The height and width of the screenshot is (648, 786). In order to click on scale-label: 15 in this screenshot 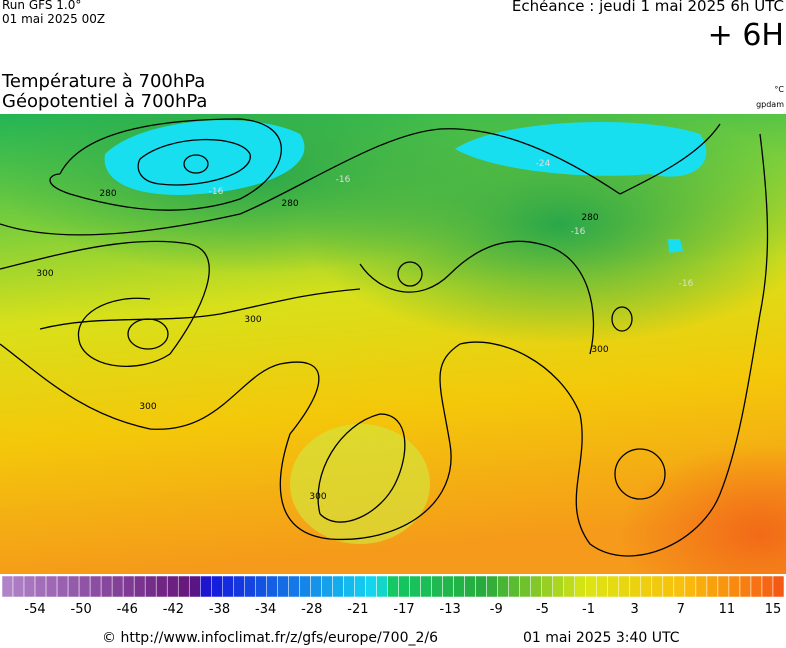, I will do `click(773, 608)`.